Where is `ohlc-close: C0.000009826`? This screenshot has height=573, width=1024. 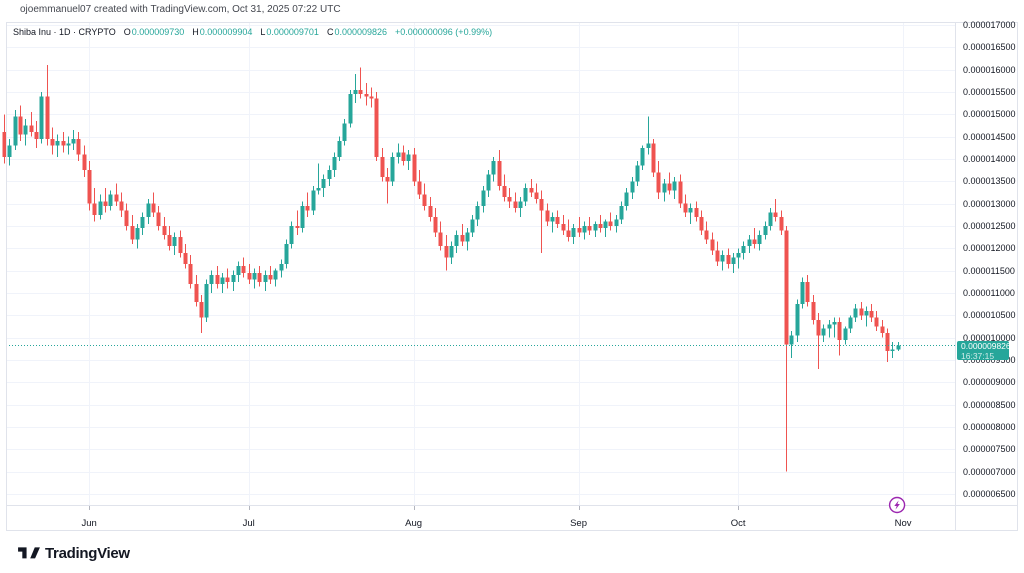
ohlc-close: C0.000009826 is located at coordinates (357, 32).